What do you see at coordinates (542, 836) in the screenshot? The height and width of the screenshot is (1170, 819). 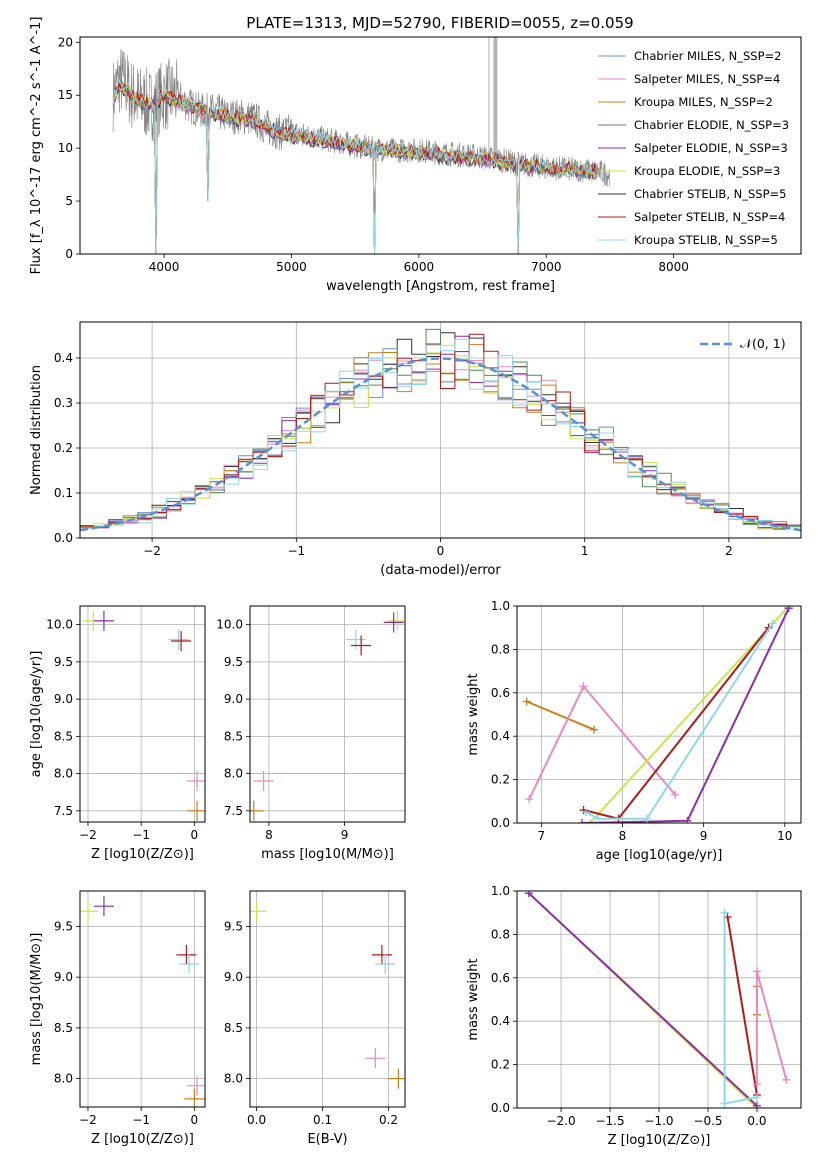 I see `x-tick-label: 7` at bounding box center [542, 836].